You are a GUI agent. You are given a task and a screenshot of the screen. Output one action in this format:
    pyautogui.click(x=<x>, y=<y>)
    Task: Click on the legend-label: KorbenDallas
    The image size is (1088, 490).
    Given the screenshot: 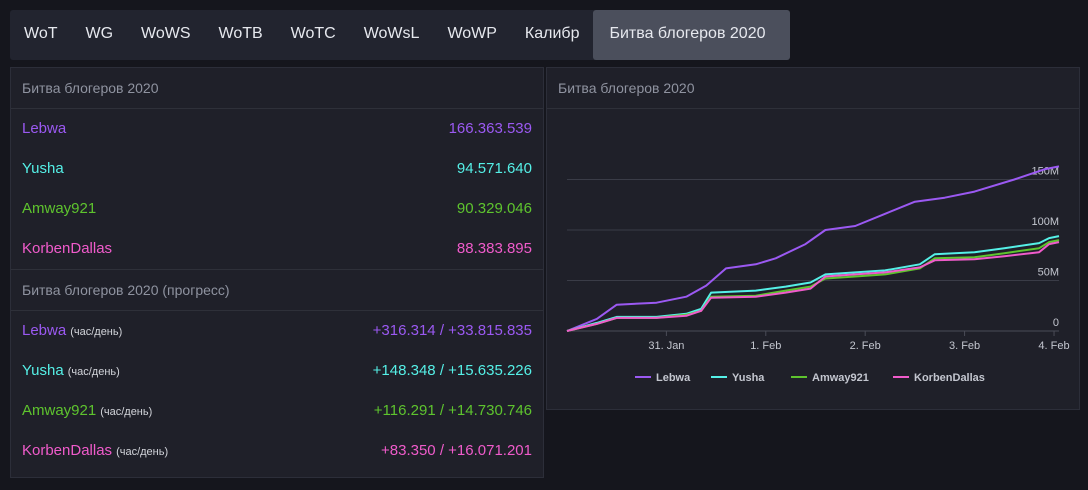 What is the action you would take?
    pyautogui.click(x=949, y=378)
    